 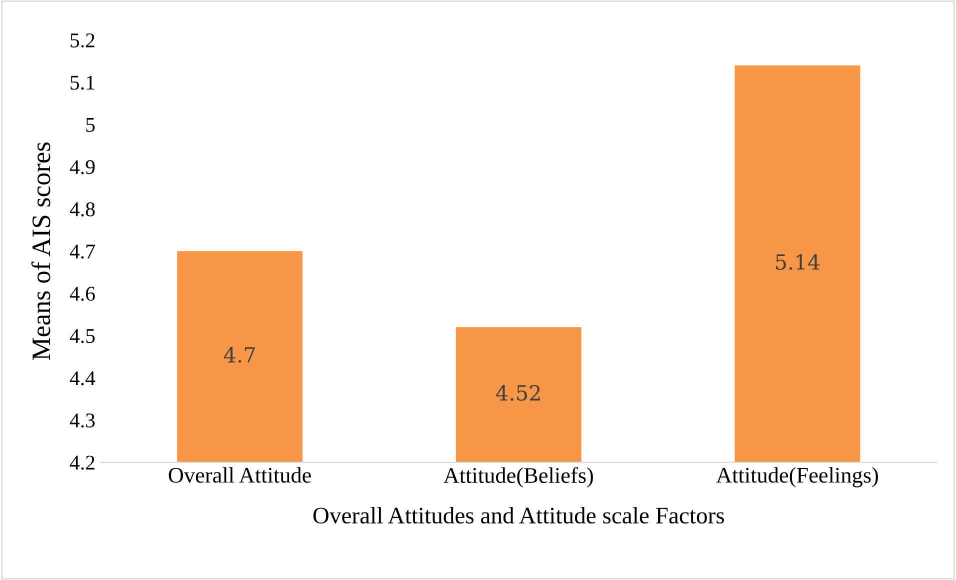 What do you see at coordinates (82, 40) in the screenshot?
I see `y-tick-label: 5.2` at bounding box center [82, 40].